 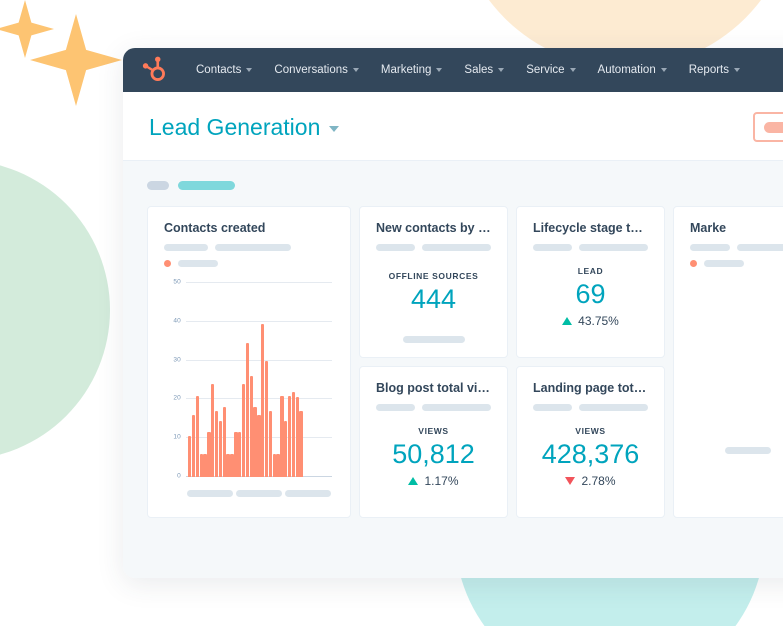 I want to click on kpi-delta-value: 43.75%, so click(x=598, y=320).